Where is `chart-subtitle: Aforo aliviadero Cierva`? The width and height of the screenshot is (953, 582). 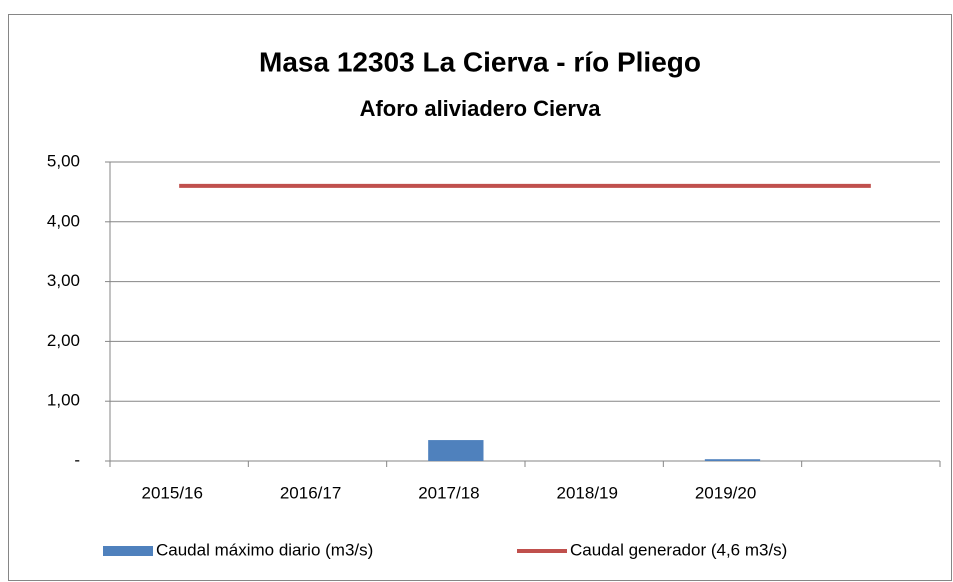
chart-subtitle: Aforo aliviadero Cierva is located at coordinates (481, 108).